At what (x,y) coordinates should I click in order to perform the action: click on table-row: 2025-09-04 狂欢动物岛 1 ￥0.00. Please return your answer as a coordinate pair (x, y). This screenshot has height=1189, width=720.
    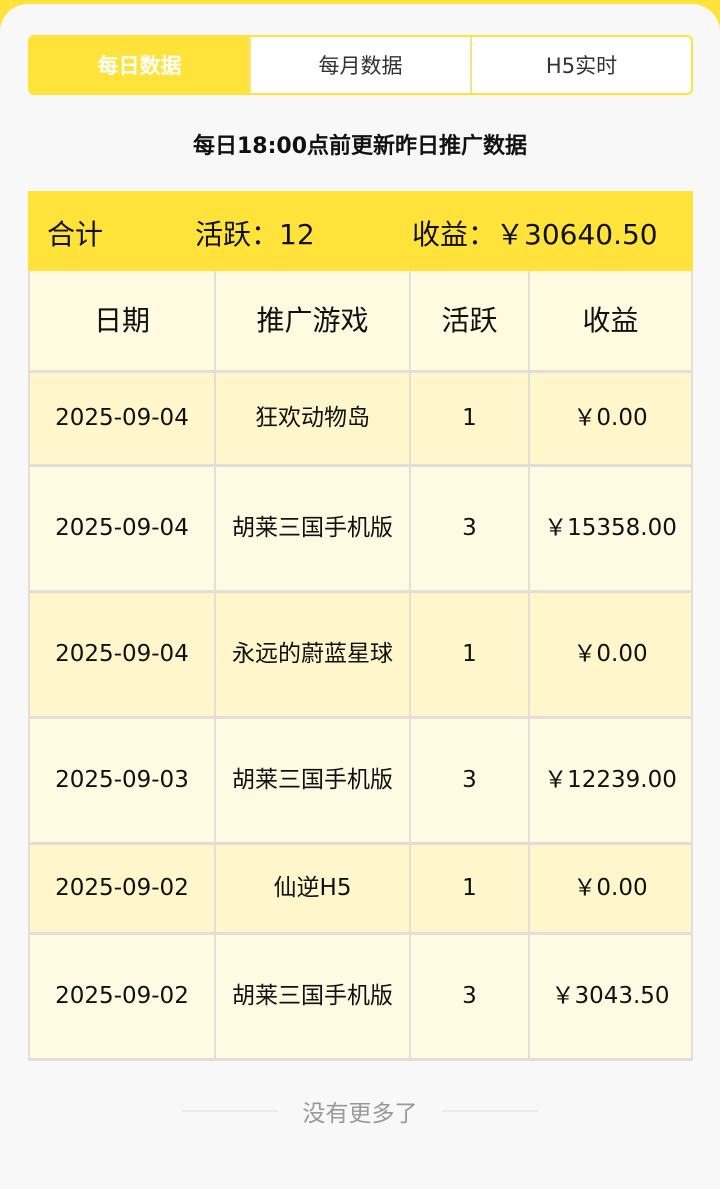
    Looking at the image, I should click on (360, 420).